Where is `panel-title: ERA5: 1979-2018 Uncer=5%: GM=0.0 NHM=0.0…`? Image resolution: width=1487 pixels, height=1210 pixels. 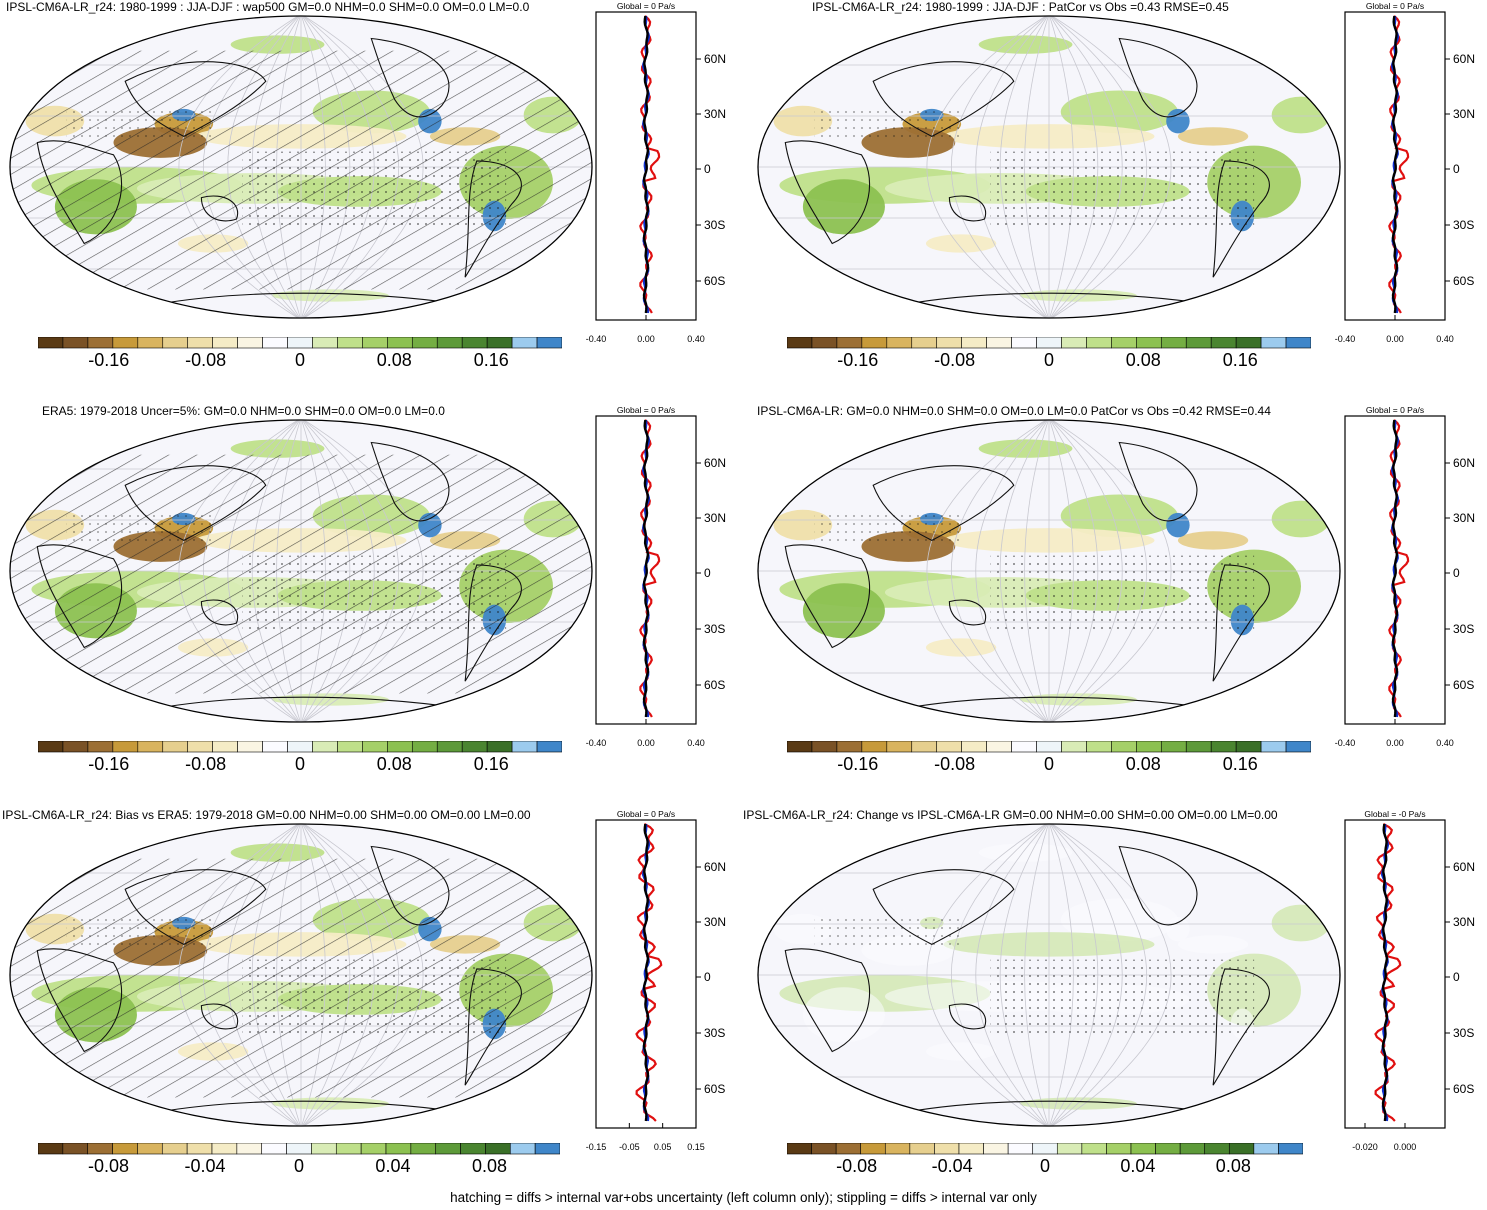
panel-title: ERA5: 1979-2018 Uncer=5%: GM=0.0 NHM=0.0… is located at coordinates (243, 411).